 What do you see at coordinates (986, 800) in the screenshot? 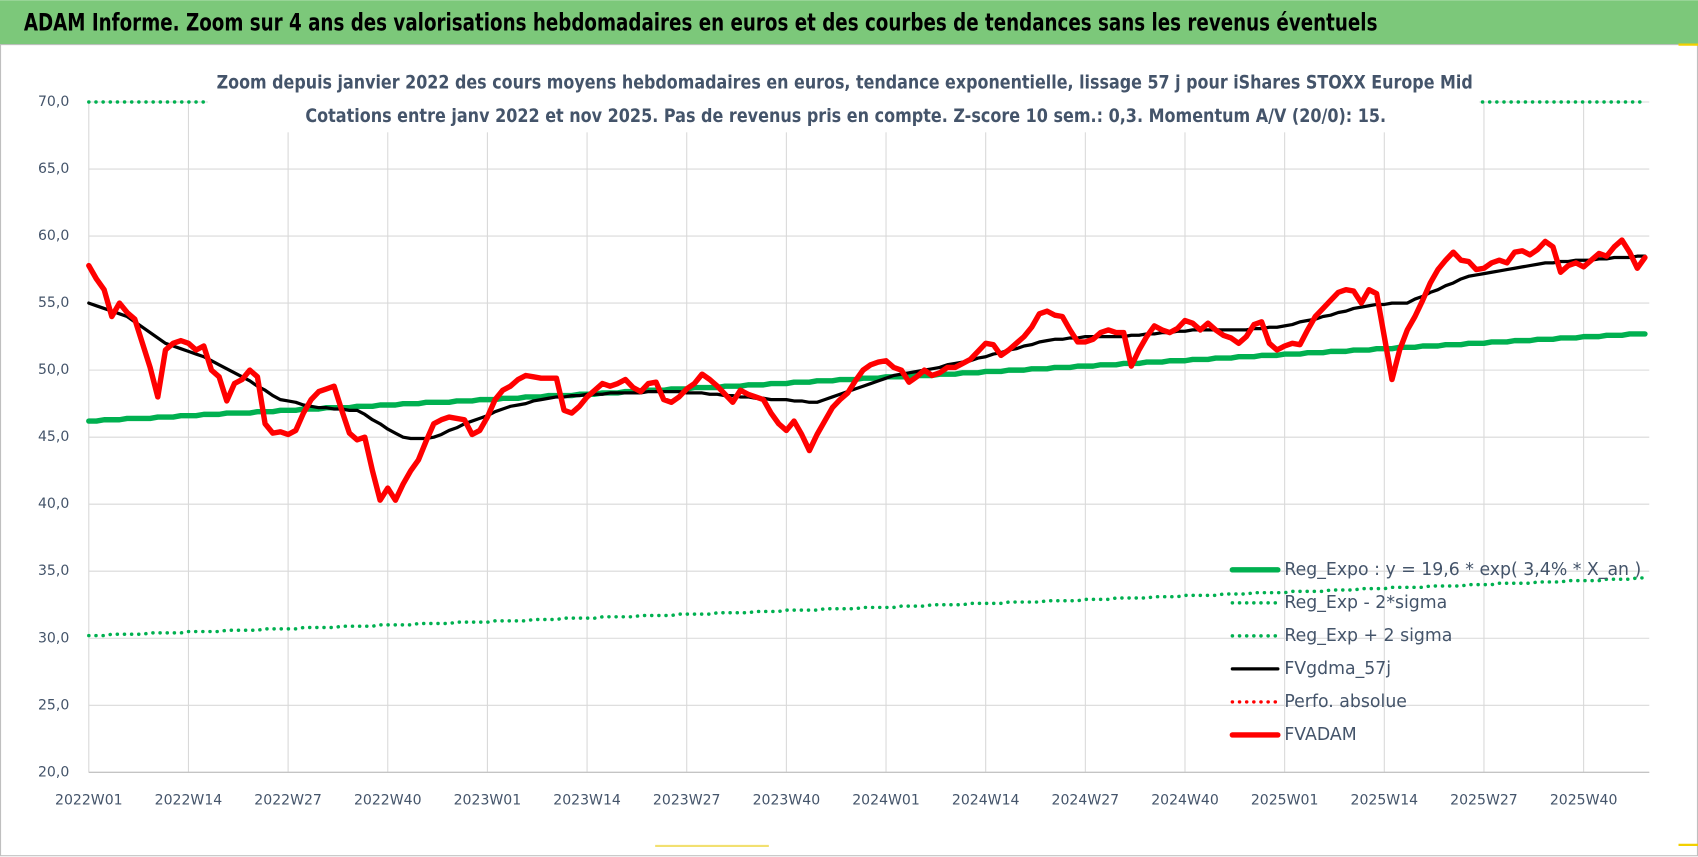
I see `x-tick-label: 2024W14` at bounding box center [986, 800].